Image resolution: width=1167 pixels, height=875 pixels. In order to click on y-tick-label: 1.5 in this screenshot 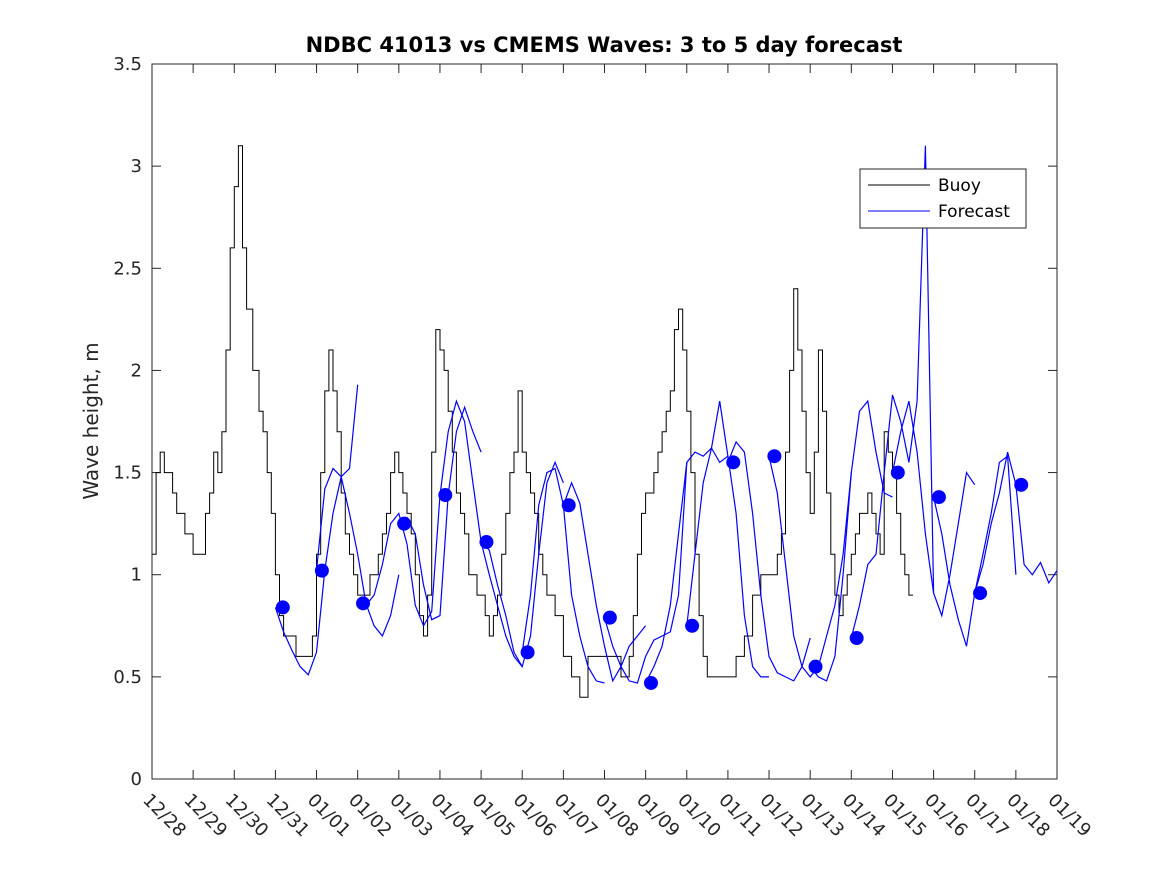, I will do `click(127, 473)`.